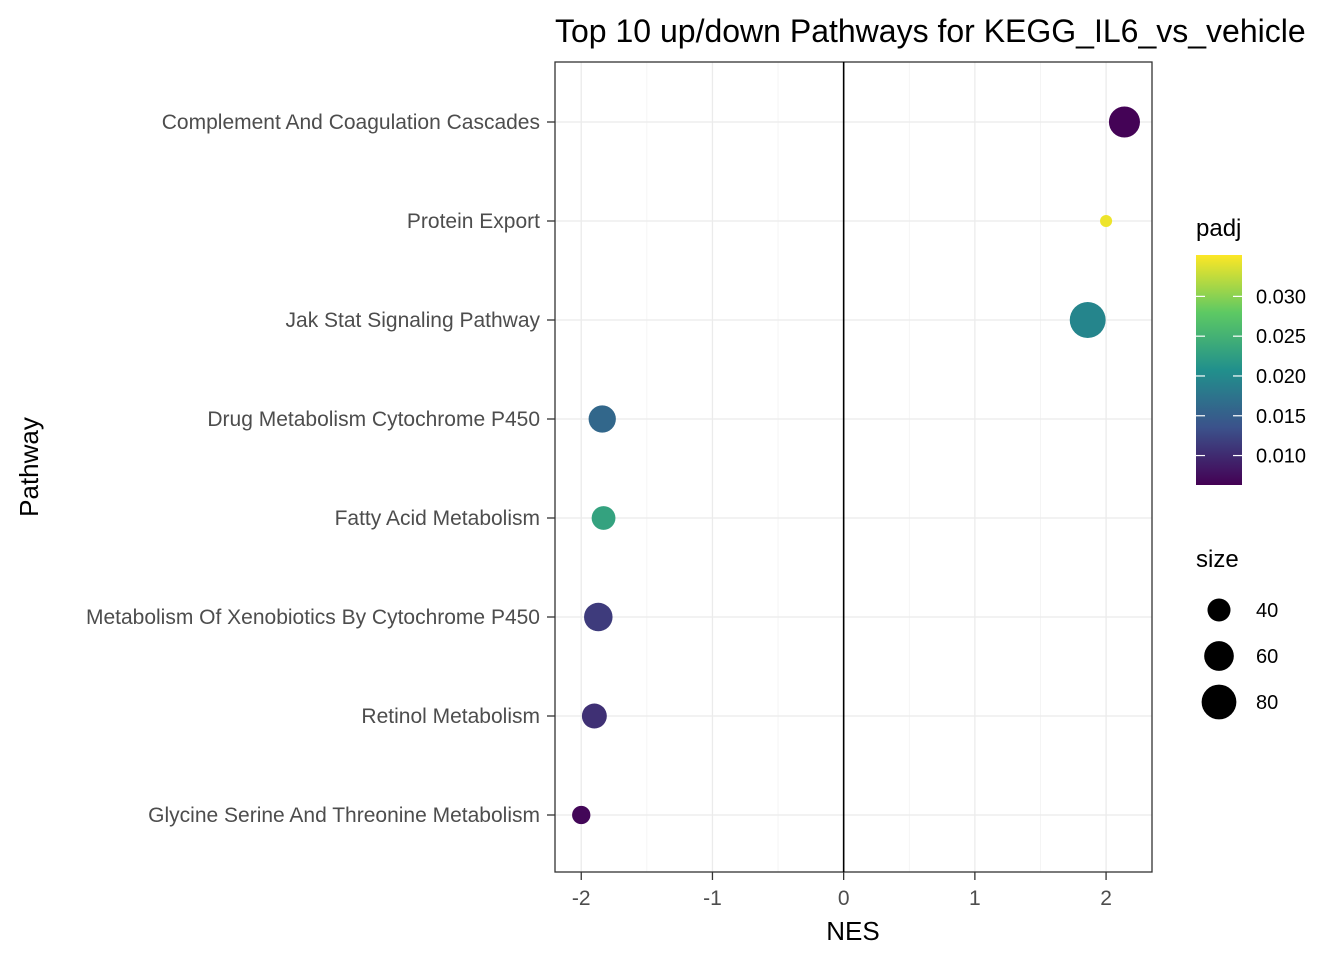 This screenshot has height=960, width=1344. What do you see at coordinates (1239, 659) in the screenshot?
I see `size-legend-keys: 40 60 80` at bounding box center [1239, 659].